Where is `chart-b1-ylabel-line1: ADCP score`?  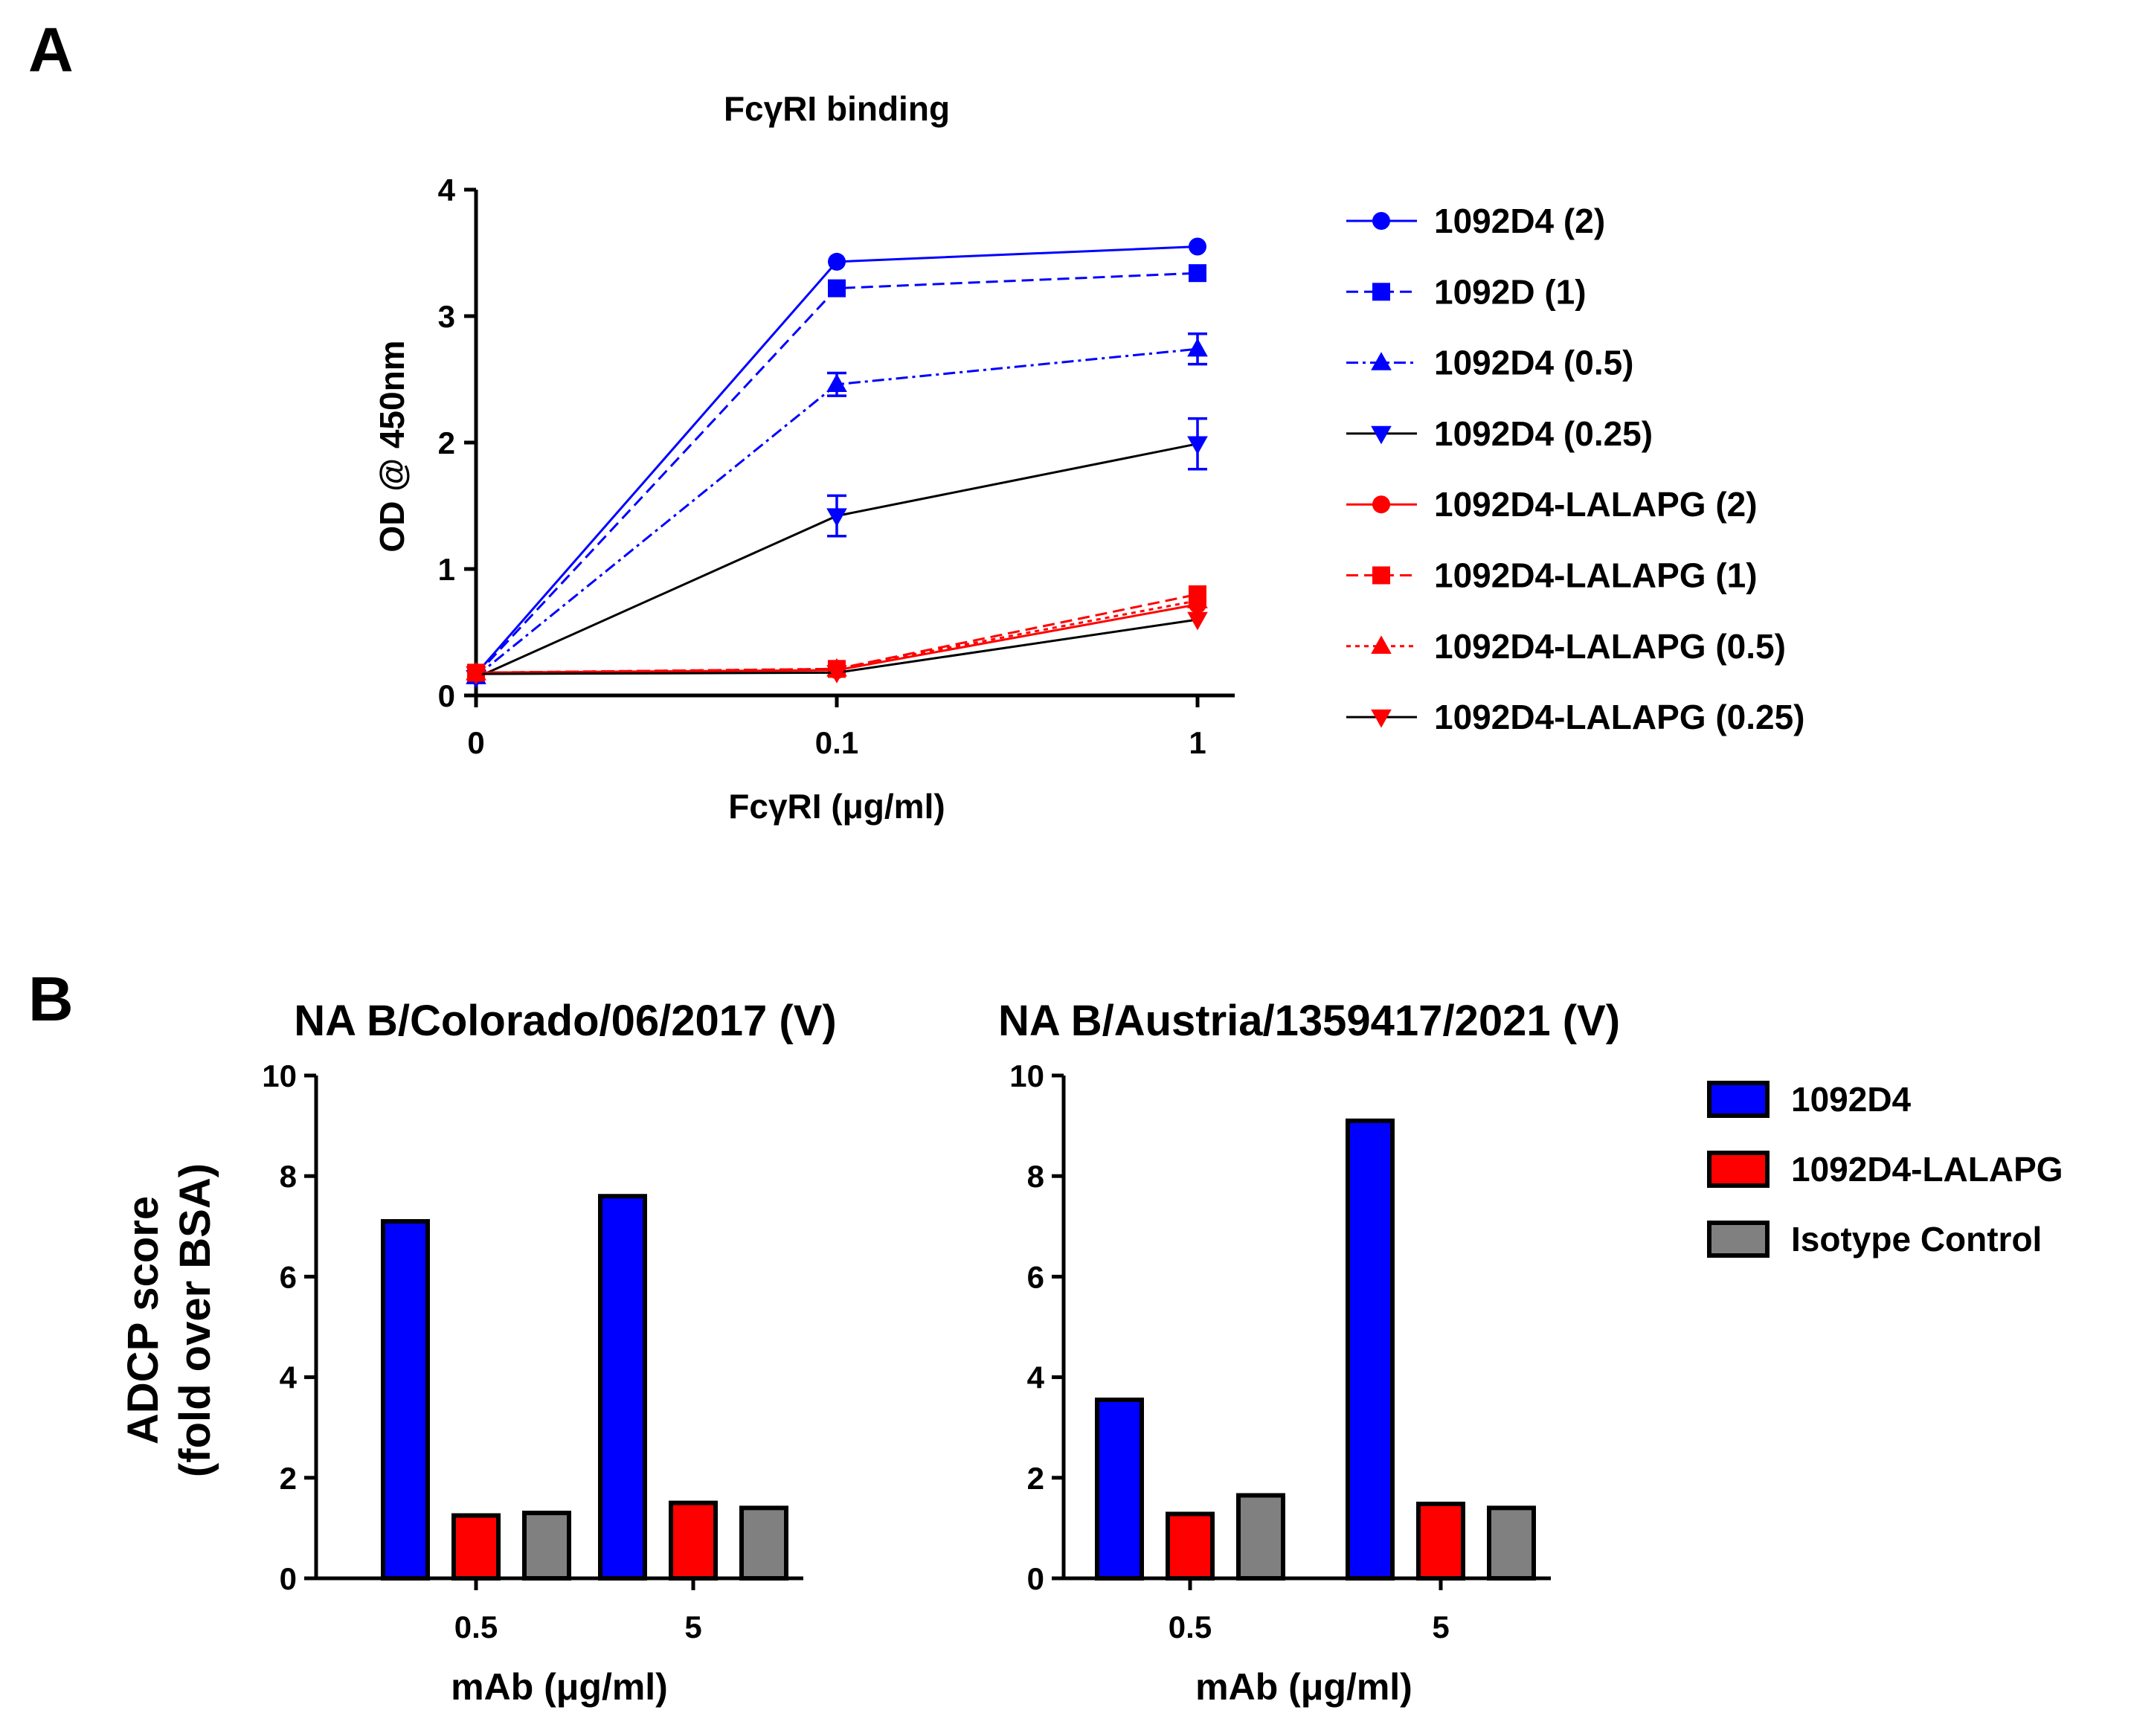 chart-b1-ylabel-line1: ADCP score is located at coordinates (143, 1320).